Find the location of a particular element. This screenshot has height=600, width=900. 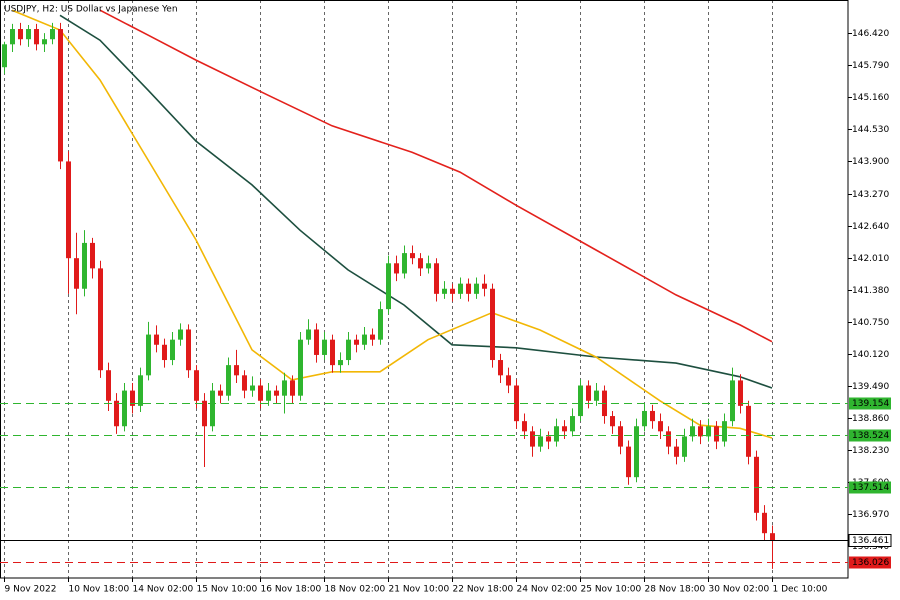

y-tick-label: 145.160 is located at coordinates (870, 98).